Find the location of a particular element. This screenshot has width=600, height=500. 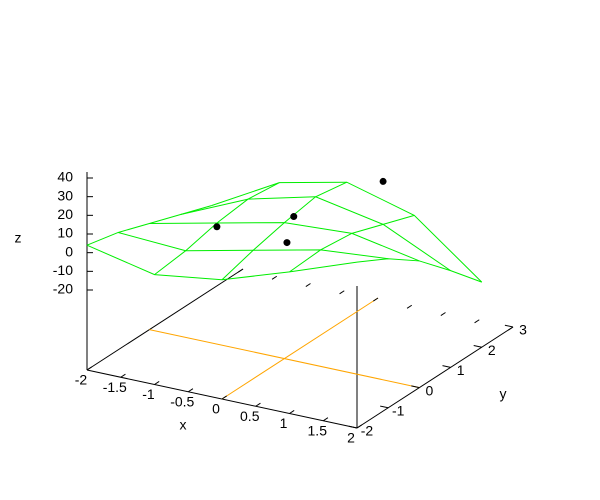

x-tick-label: 2 is located at coordinates (351, 438).